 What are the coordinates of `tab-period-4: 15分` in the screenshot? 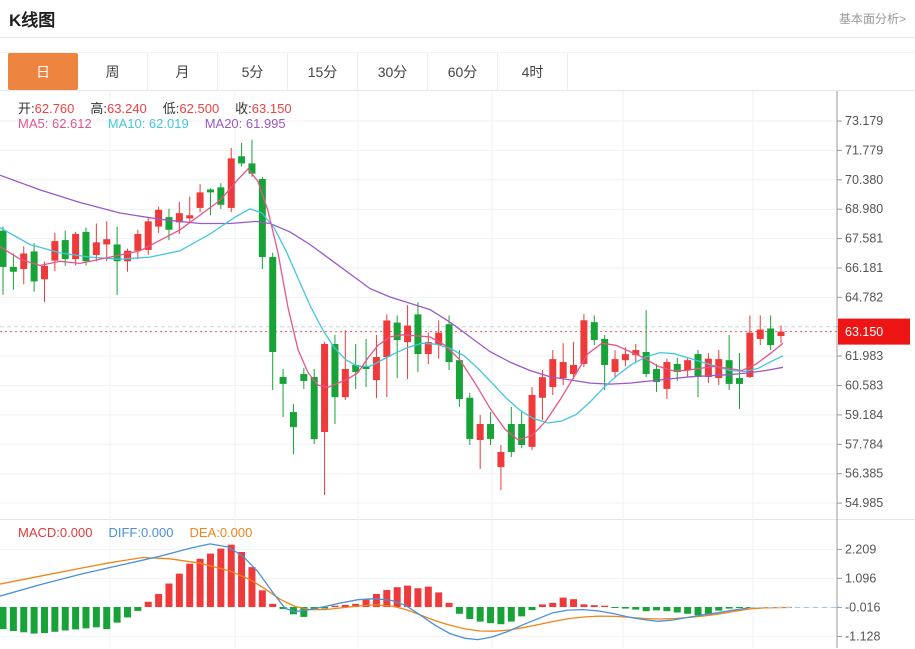 It's located at (323, 71).